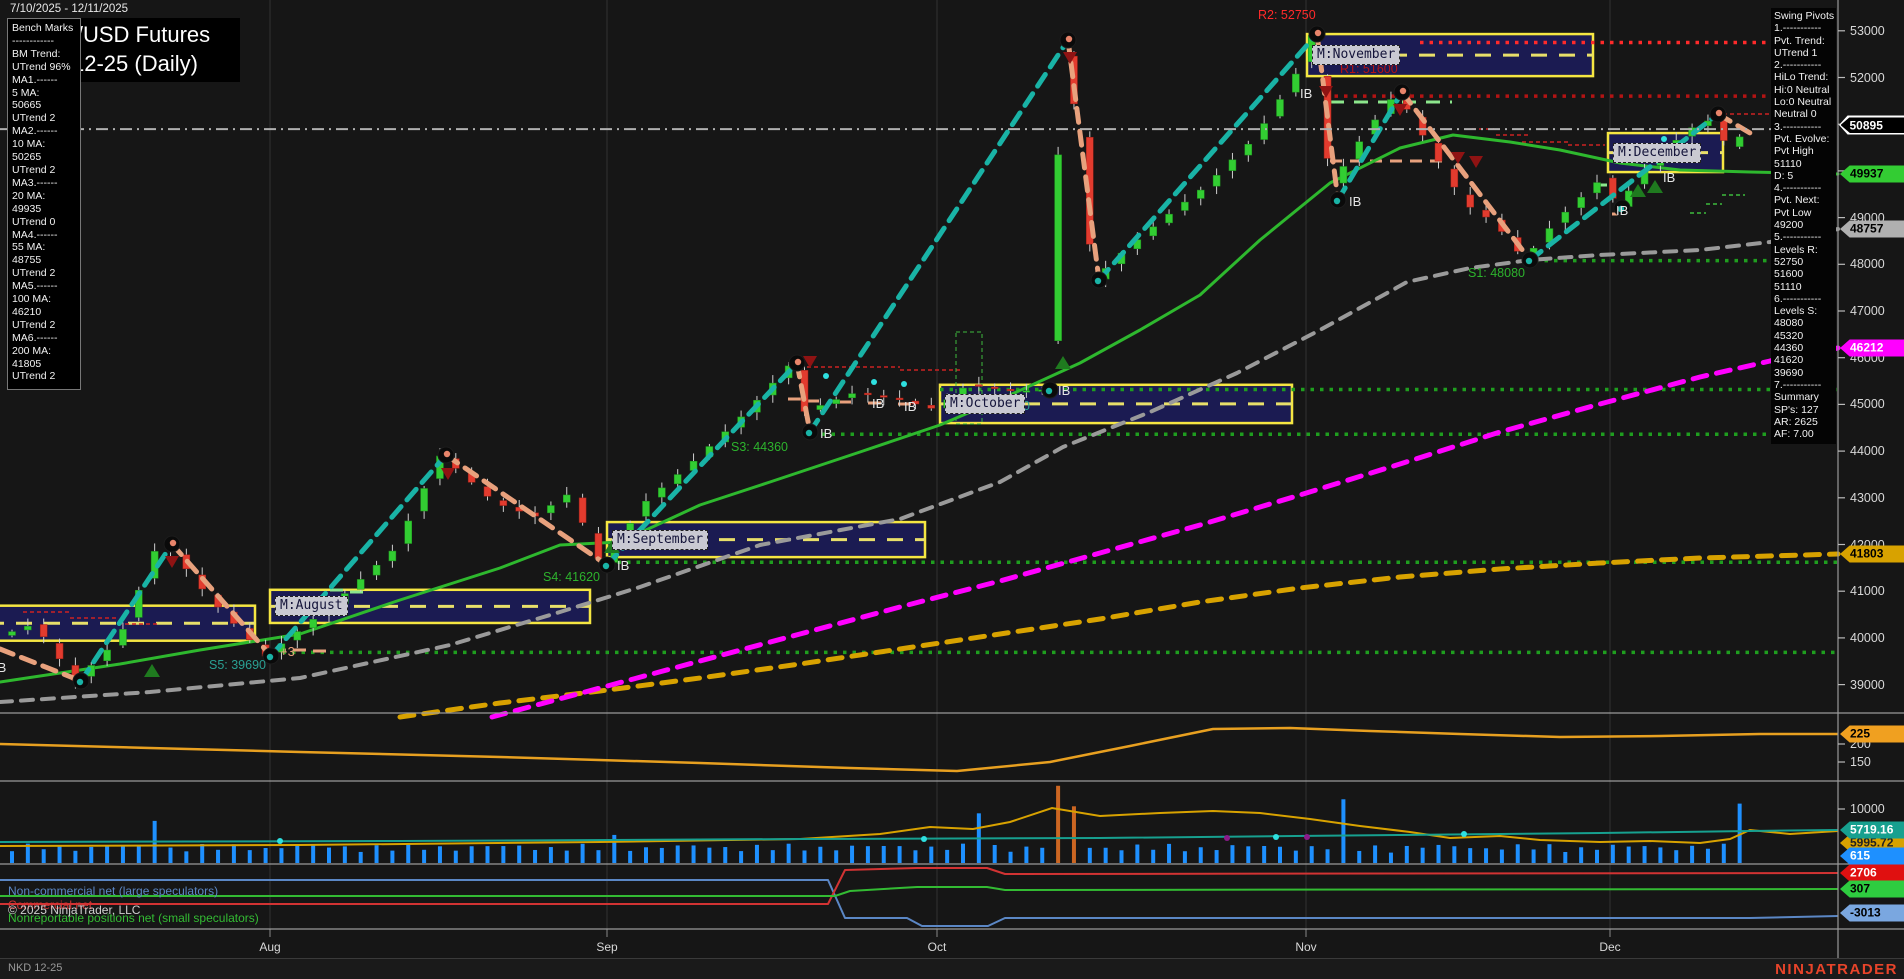 The width and height of the screenshot is (1904, 979). Describe the element at coordinates (1789, 261) in the screenshot. I see `panel-line: 52750` at that location.